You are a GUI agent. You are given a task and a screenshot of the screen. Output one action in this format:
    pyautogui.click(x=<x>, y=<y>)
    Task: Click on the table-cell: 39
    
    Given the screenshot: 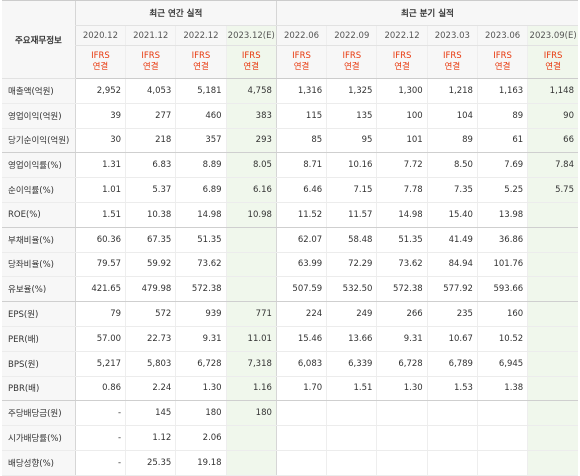 What is the action you would take?
    pyautogui.click(x=100, y=116)
    